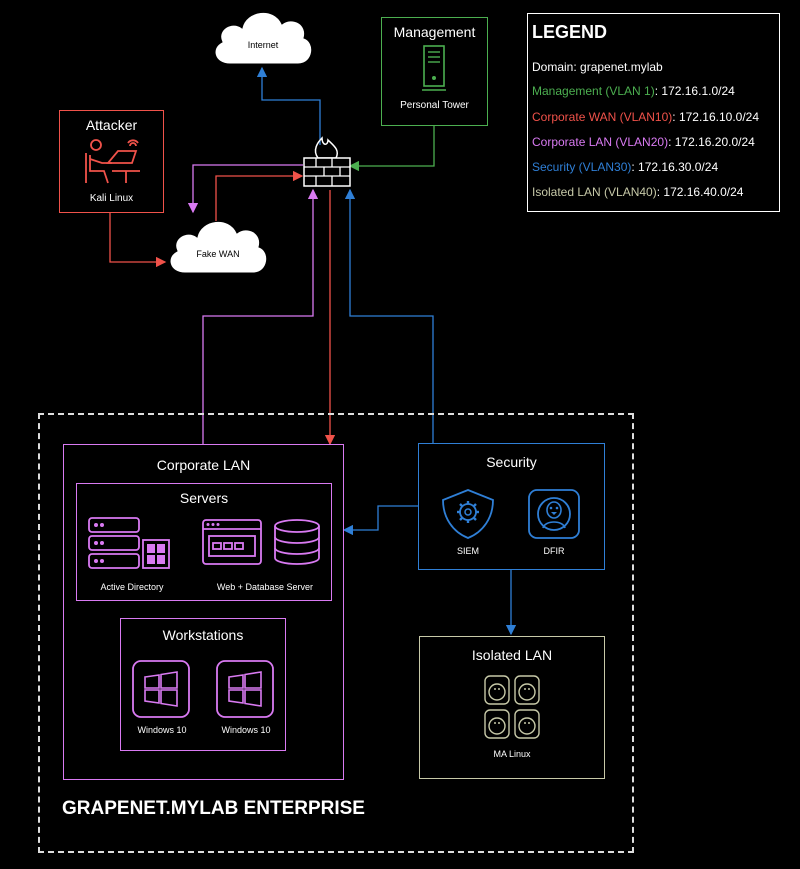 The width and height of the screenshot is (800, 869). Describe the element at coordinates (218, 254) in the screenshot. I see `fake-wan-label: Fake WAN` at that location.